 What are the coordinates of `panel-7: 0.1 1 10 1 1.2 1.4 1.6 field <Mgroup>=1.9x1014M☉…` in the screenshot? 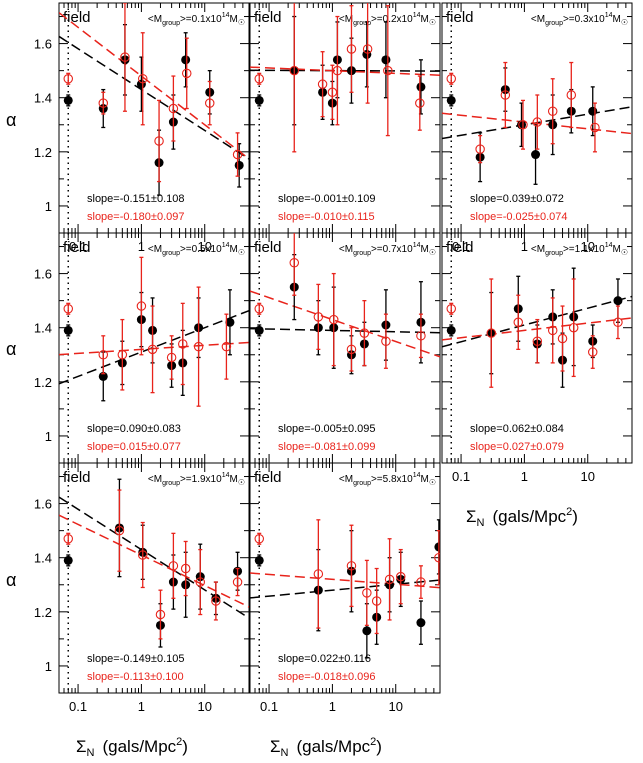 It's located at (142, 588).